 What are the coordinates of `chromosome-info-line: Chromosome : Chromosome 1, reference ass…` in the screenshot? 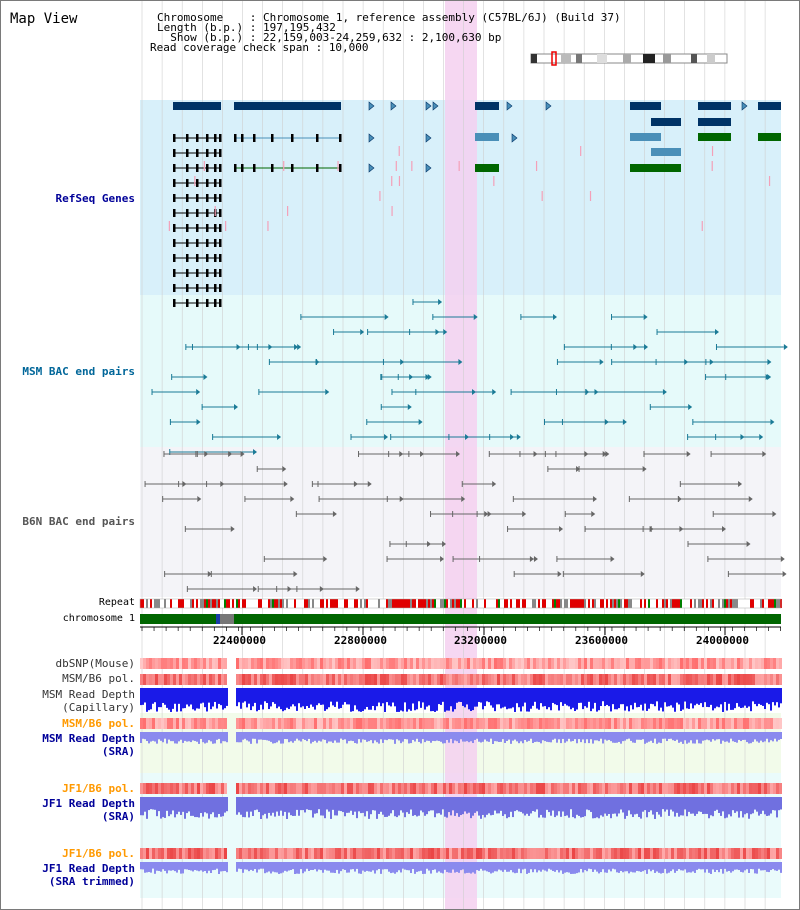 It's located at (389, 17).